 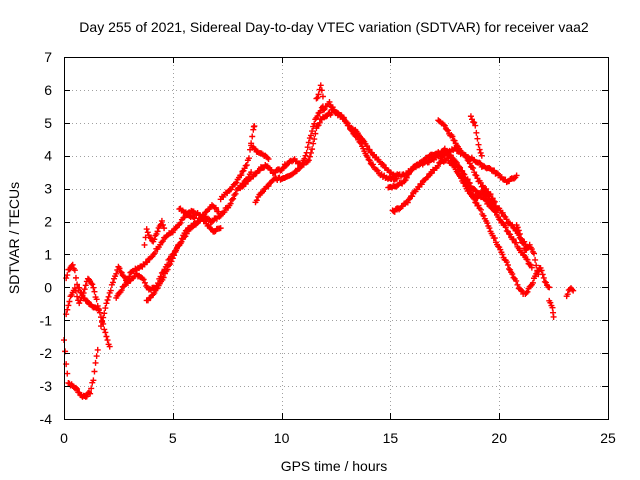 What do you see at coordinates (64, 438) in the screenshot?
I see `x-tick-label: 0` at bounding box center [64, 438].